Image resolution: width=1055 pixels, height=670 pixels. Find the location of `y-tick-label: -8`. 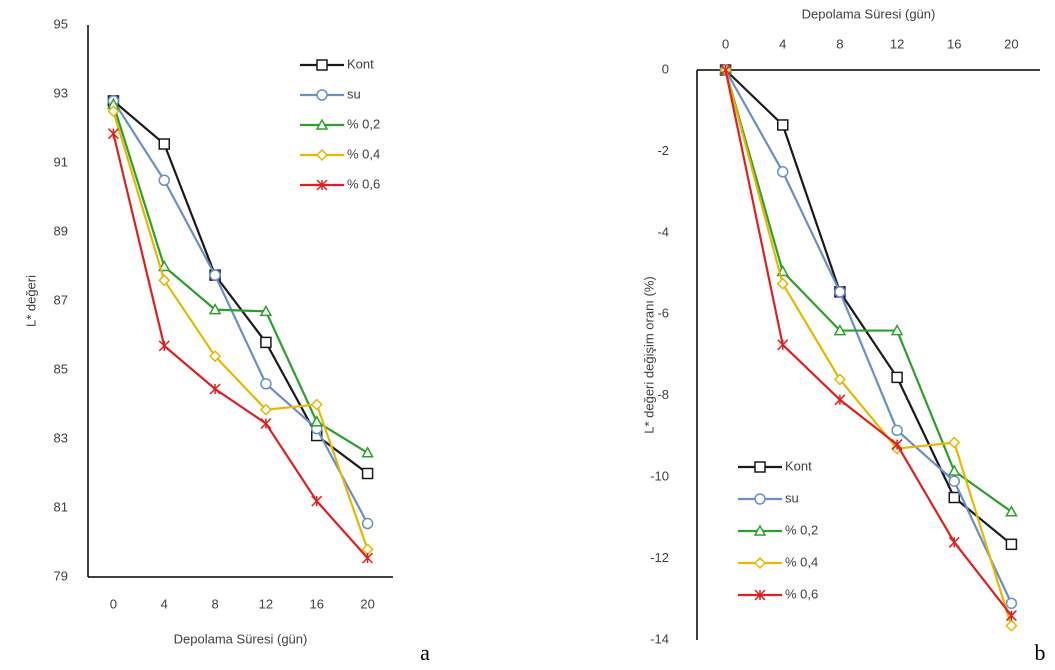

y-tick-label: -8 is located at coordinates (663, 394).